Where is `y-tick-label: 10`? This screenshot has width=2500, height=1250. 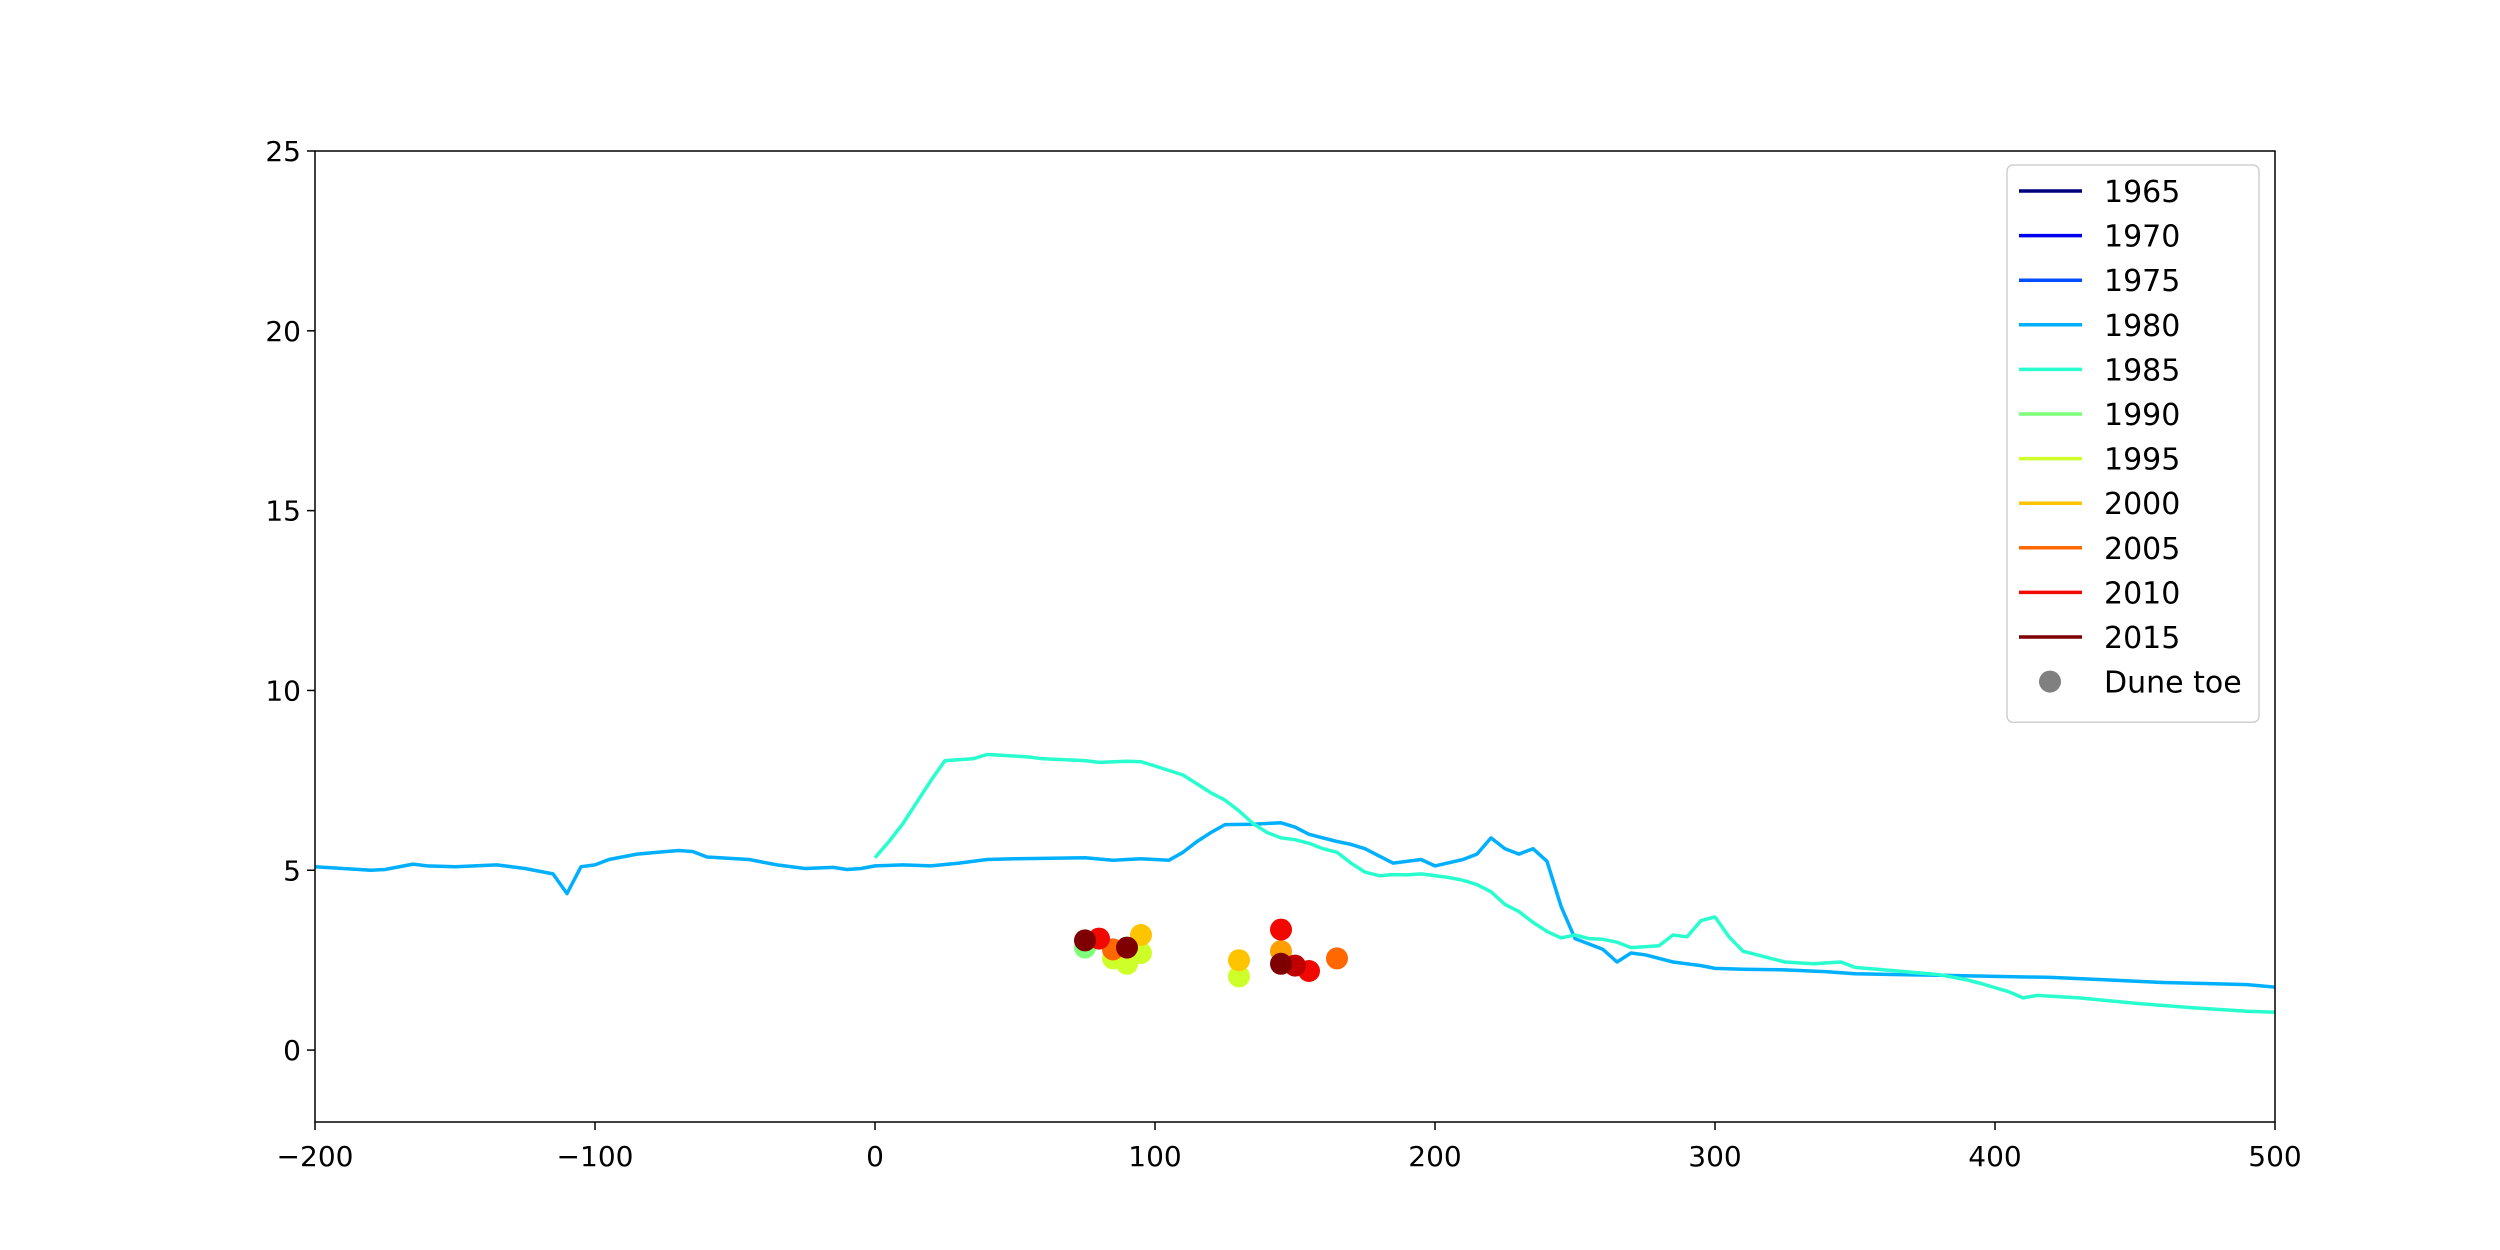 y-tick-label: 10 is located at coordinates (283, 690).